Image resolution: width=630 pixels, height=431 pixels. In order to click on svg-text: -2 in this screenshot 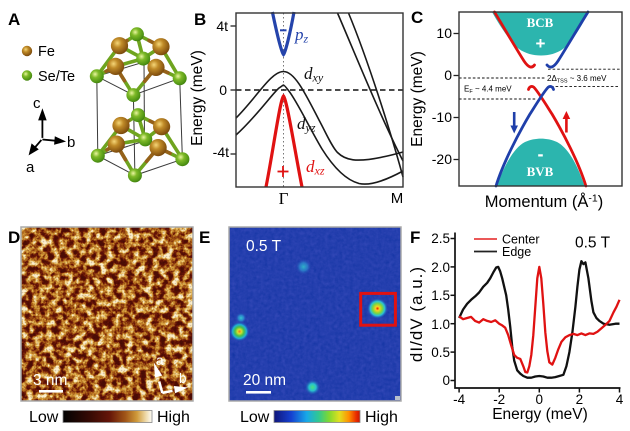, I will do `click(499, 399)`.